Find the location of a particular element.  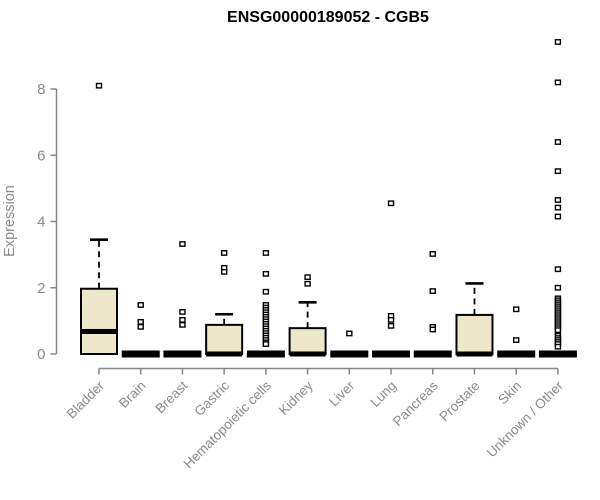

x-category-label-liver: Liver is located at coordinates (342, 394).